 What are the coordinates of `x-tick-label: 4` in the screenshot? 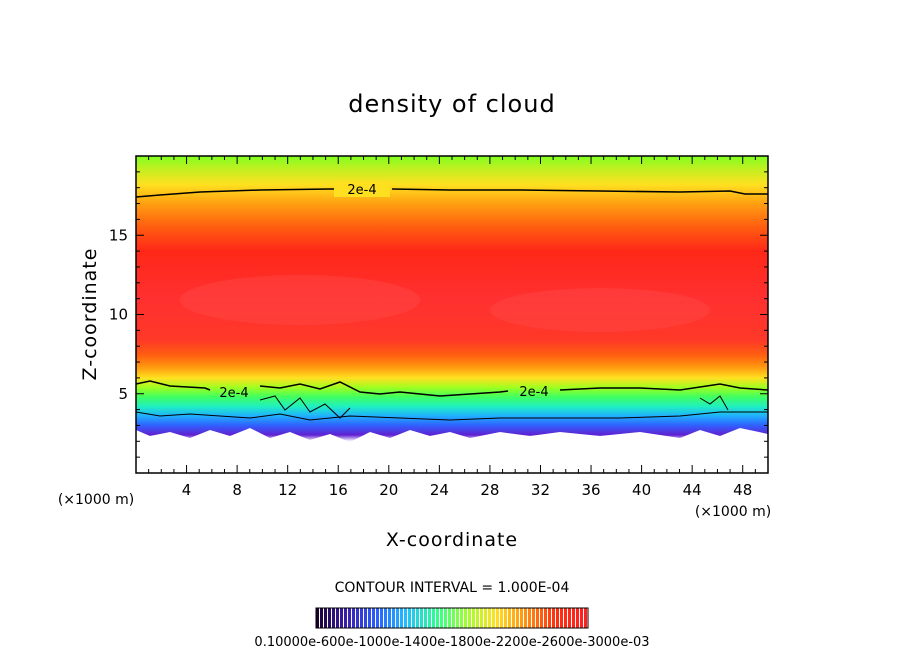 It's located at (187, 490).